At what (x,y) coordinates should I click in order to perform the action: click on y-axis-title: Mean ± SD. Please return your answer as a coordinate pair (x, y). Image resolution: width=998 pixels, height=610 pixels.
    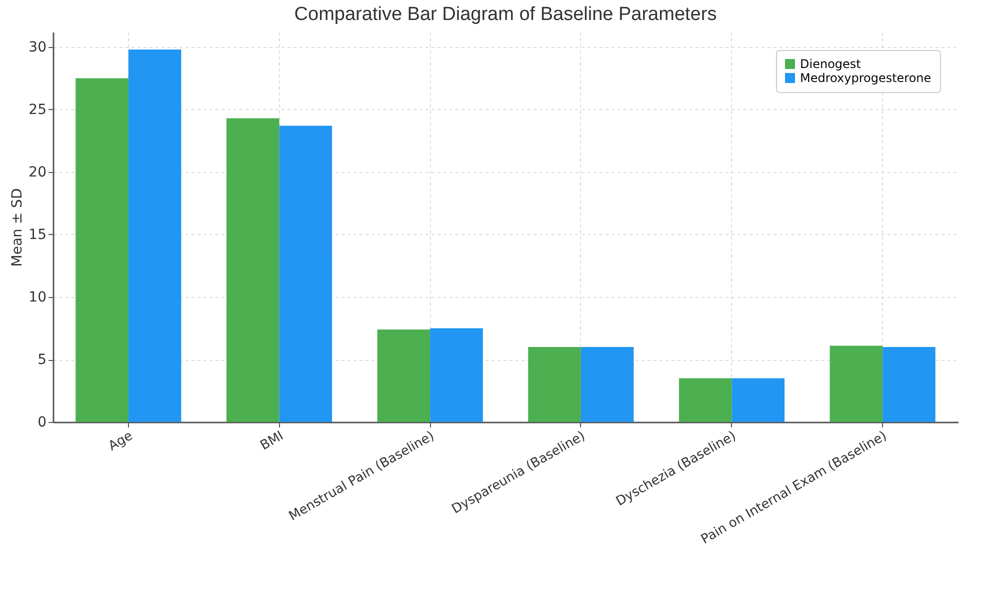
    Looking at the image, I should click on (18, 227).